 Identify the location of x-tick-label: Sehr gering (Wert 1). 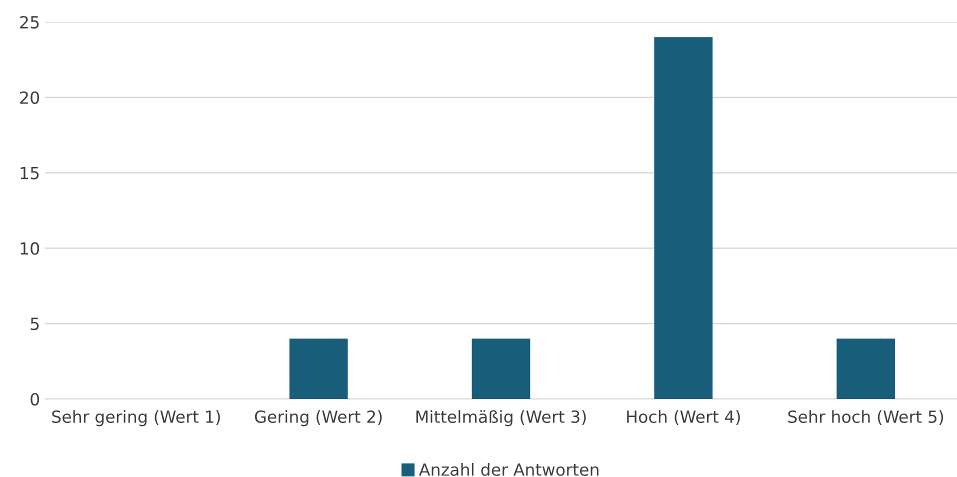
(136, 418).